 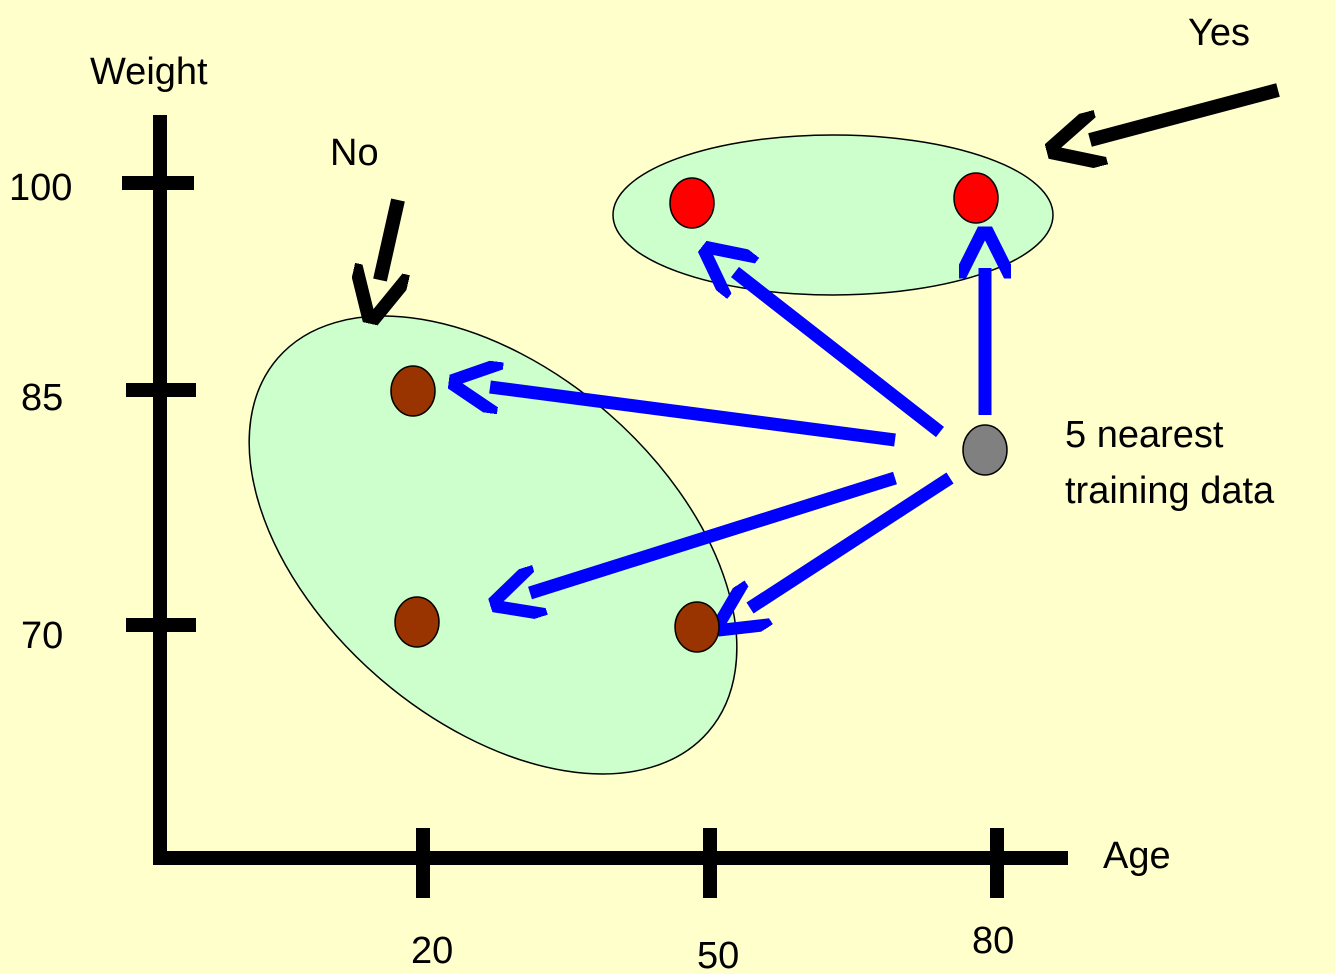 I want to click on x-tick-label-50: 50, so click(x=718, y=954).